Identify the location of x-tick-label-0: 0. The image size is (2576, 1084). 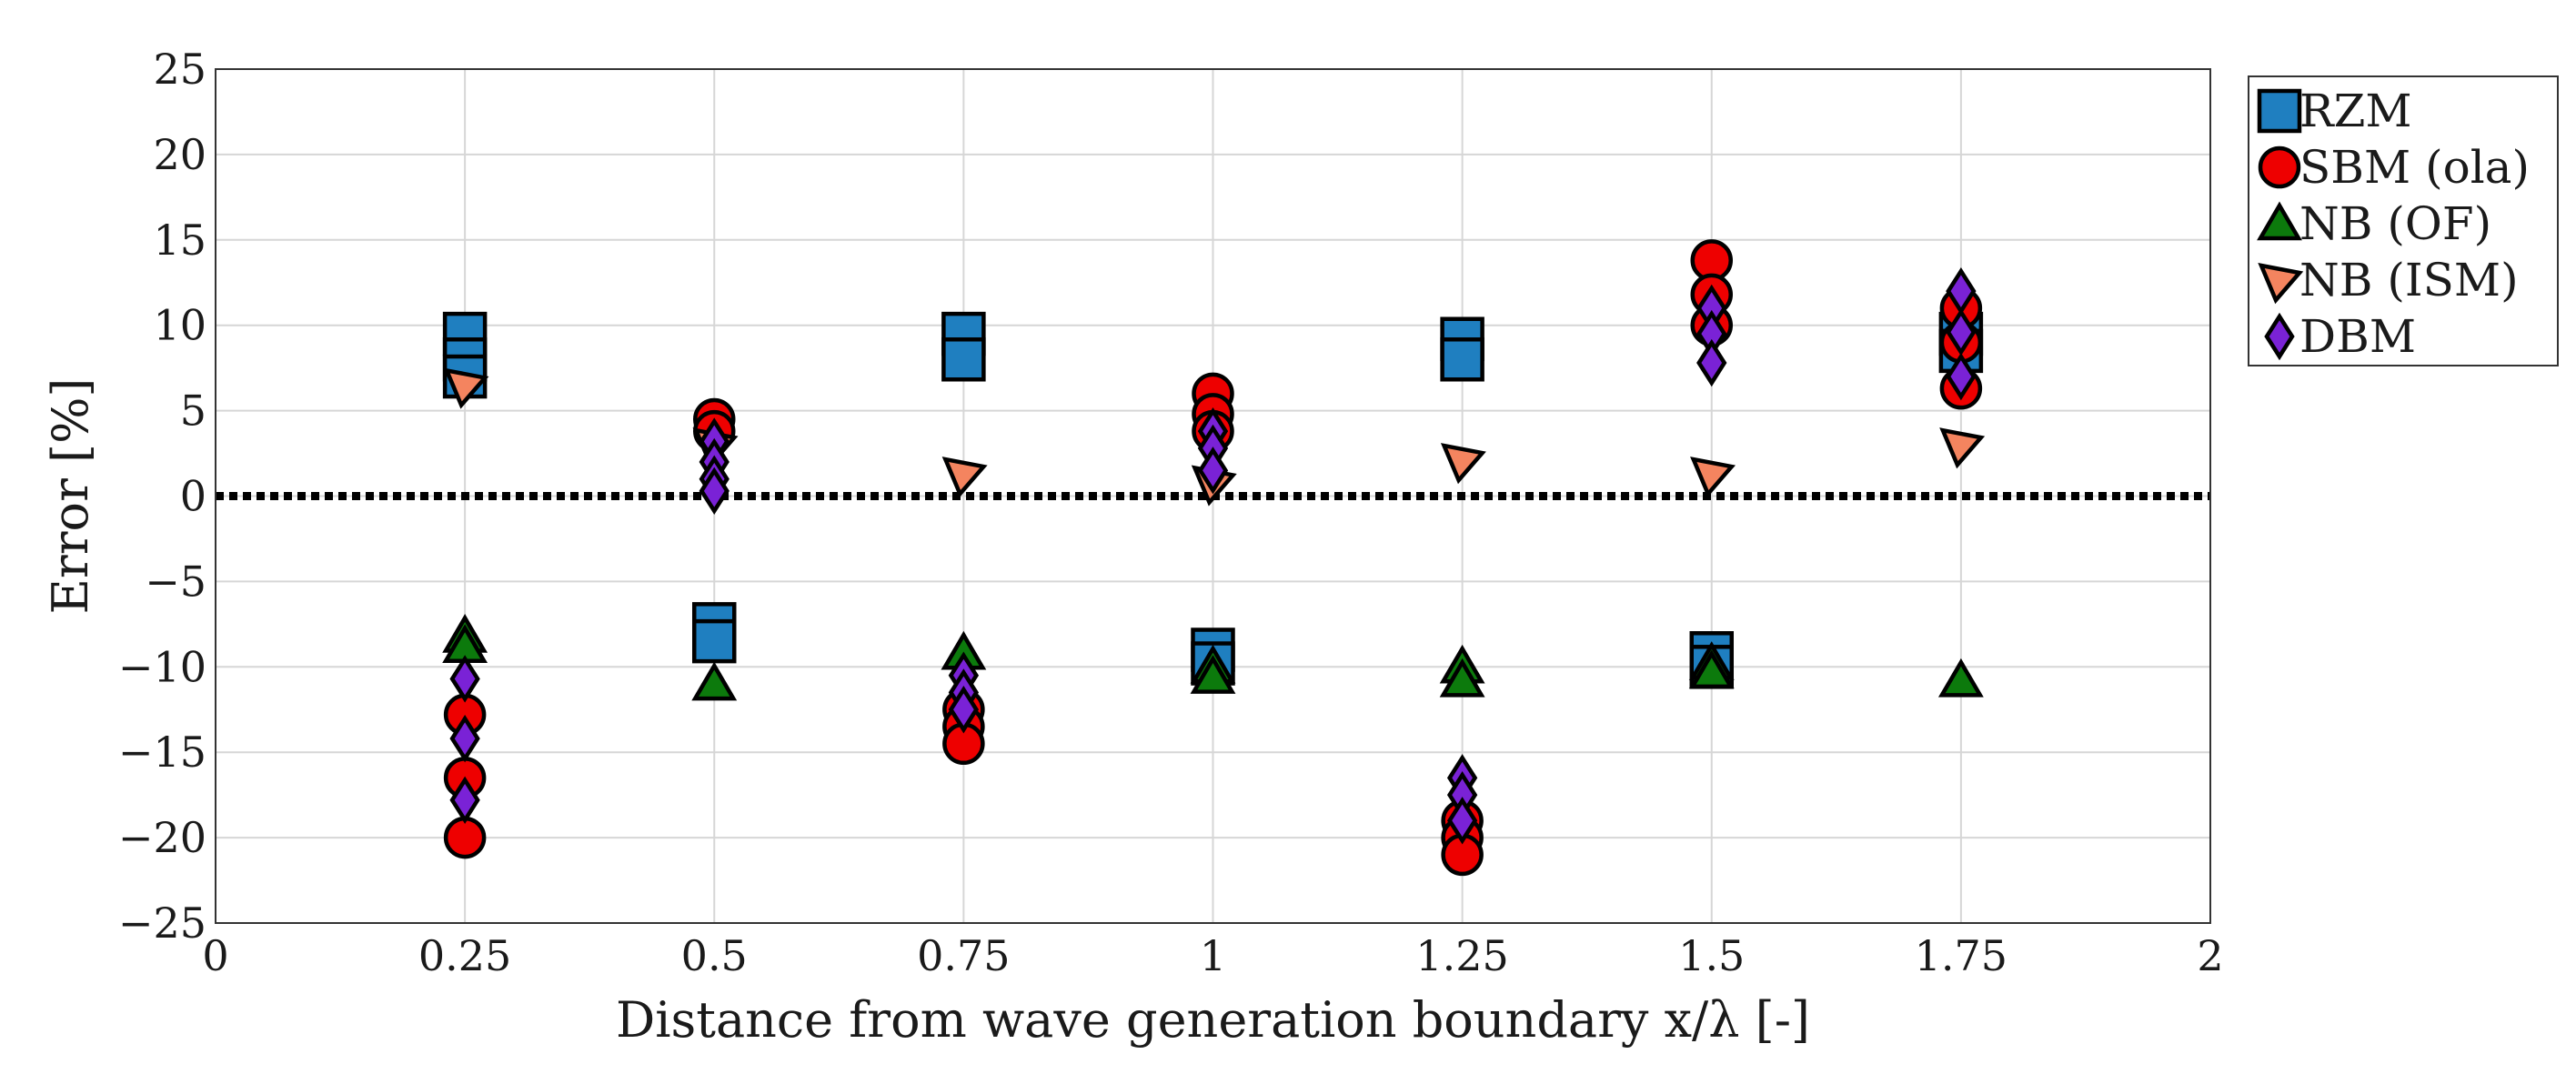
(215, 955).